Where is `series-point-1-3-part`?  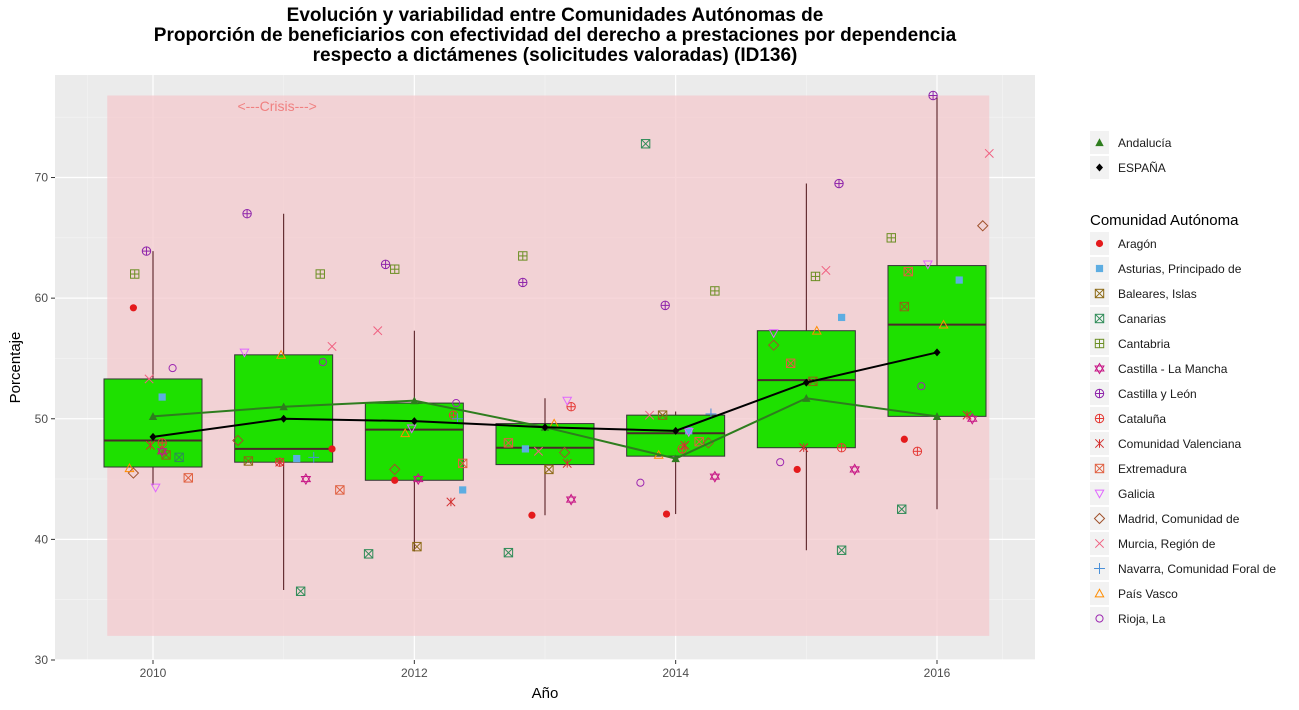 series-point-1-3-part is located at coordinates (545, 427).